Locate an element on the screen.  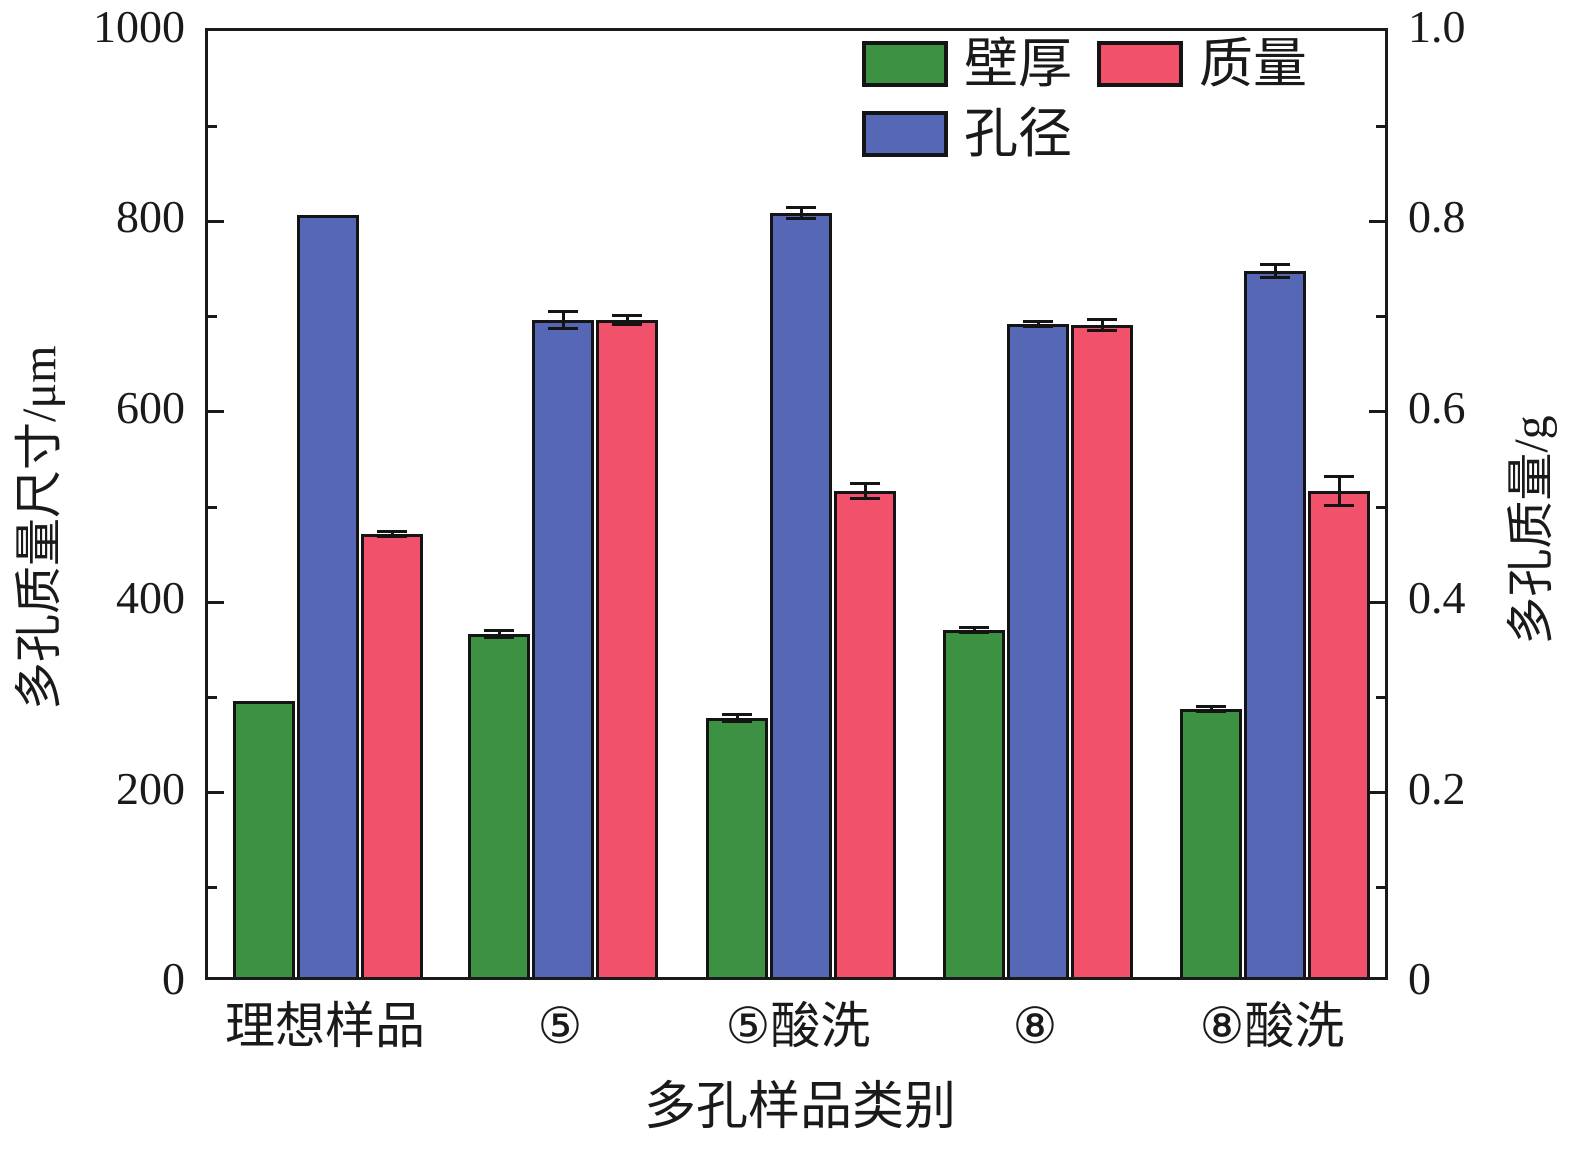
legend-swatch-wall-thickness is located at coordinates (905, 64).